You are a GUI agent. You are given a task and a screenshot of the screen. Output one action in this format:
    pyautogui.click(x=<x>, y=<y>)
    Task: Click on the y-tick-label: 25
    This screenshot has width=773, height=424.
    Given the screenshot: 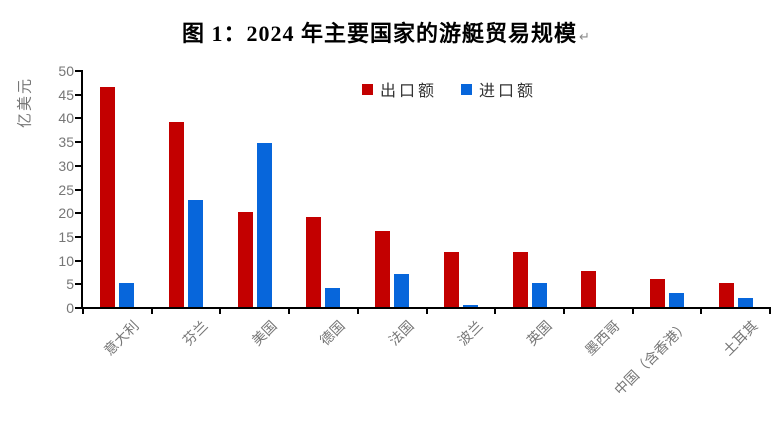 What is the action you would take?
    pyautogui.click(x=66, y=189)
    